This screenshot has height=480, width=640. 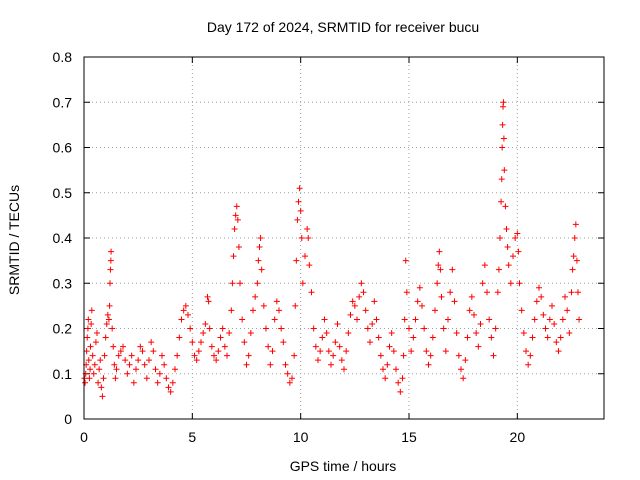 What do you see at coordinates (409, 437) in the screenshot?
I see `x-tick-label: 15` at bounding box center [409, 437].